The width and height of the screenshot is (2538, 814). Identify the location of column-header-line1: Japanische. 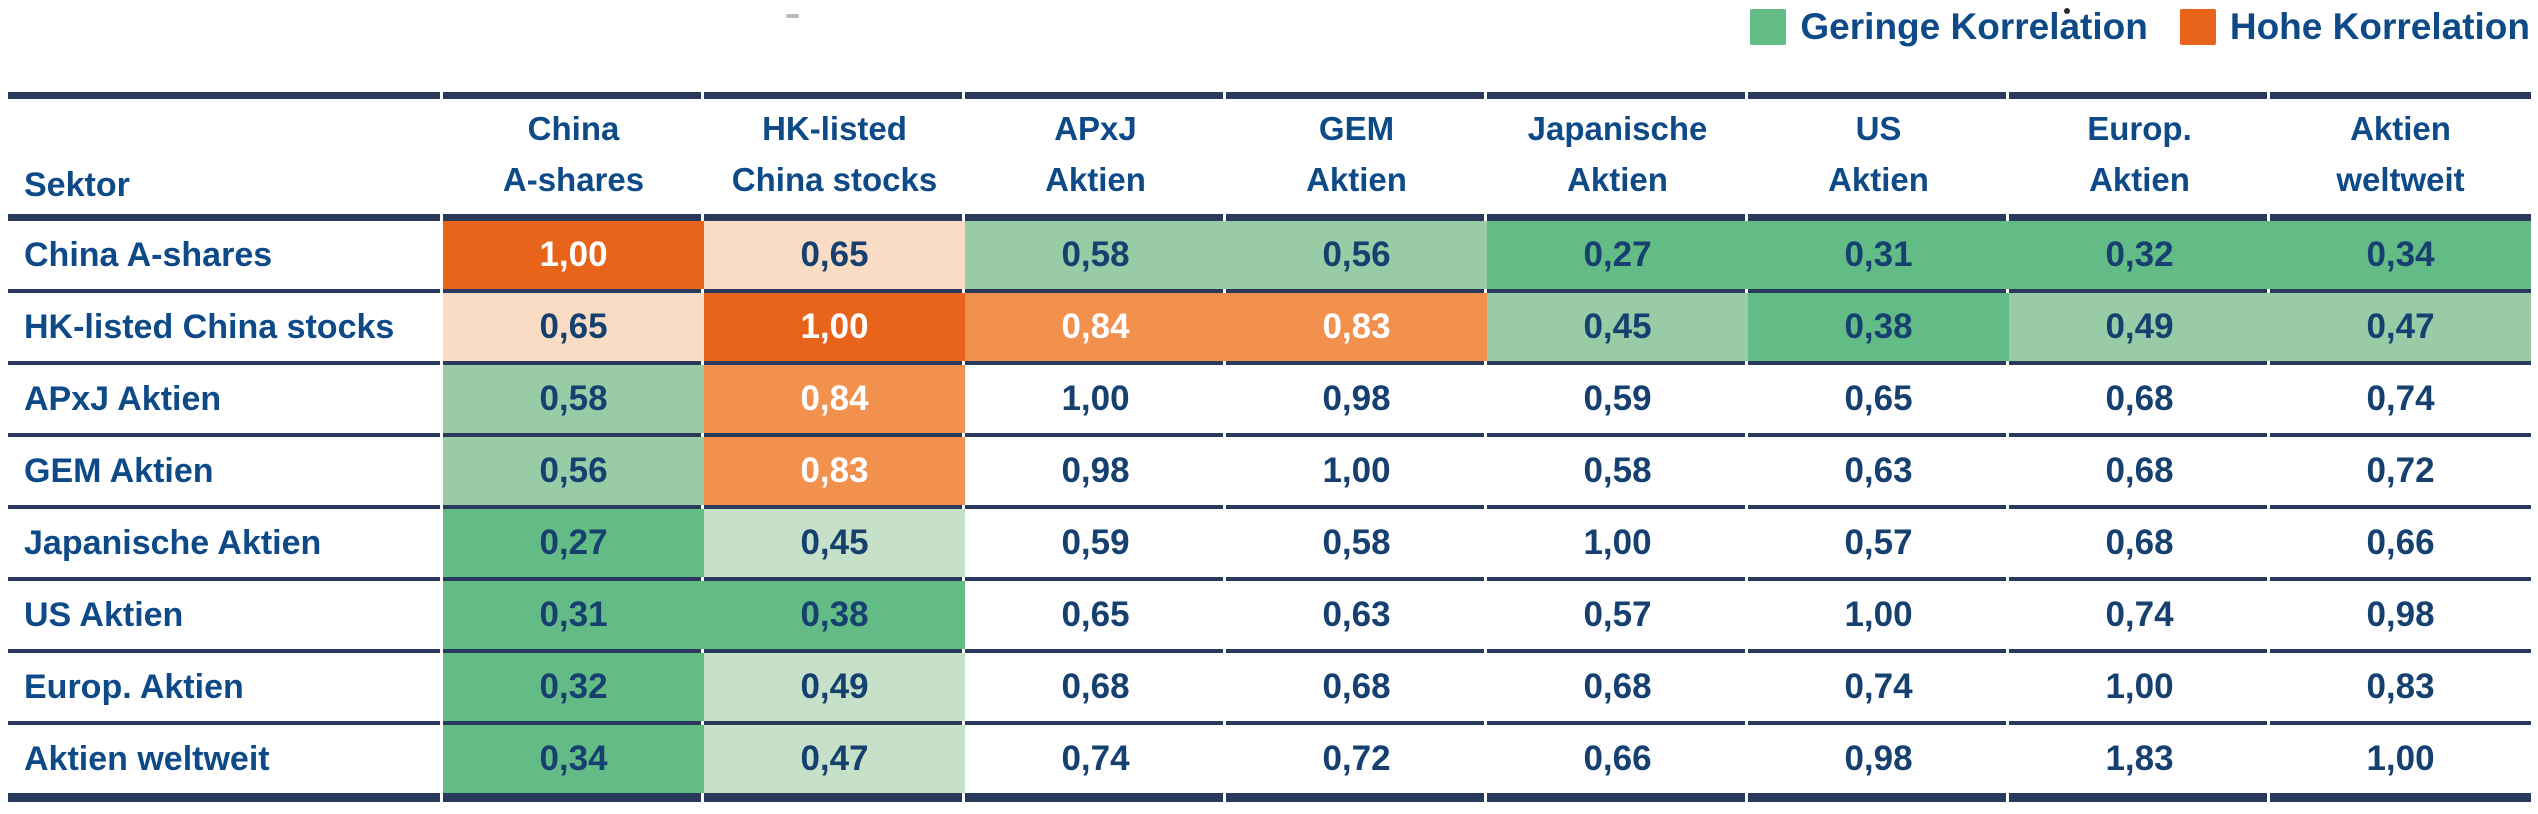
(1617, 128).